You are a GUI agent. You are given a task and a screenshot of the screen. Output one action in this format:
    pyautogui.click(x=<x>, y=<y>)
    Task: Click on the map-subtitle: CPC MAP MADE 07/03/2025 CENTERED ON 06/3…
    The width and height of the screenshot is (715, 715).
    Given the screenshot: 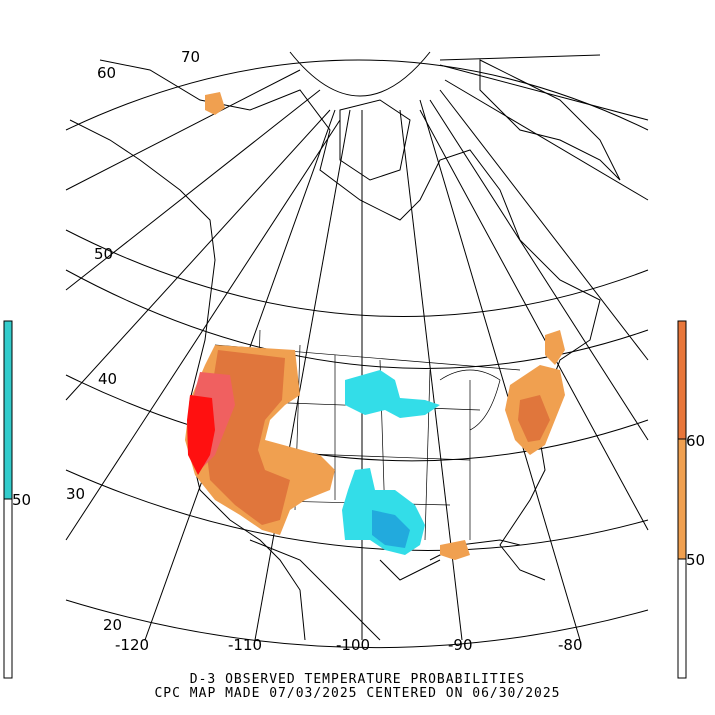 What is the action you would take?
    pyautogui.click(x=357, y=693)
    